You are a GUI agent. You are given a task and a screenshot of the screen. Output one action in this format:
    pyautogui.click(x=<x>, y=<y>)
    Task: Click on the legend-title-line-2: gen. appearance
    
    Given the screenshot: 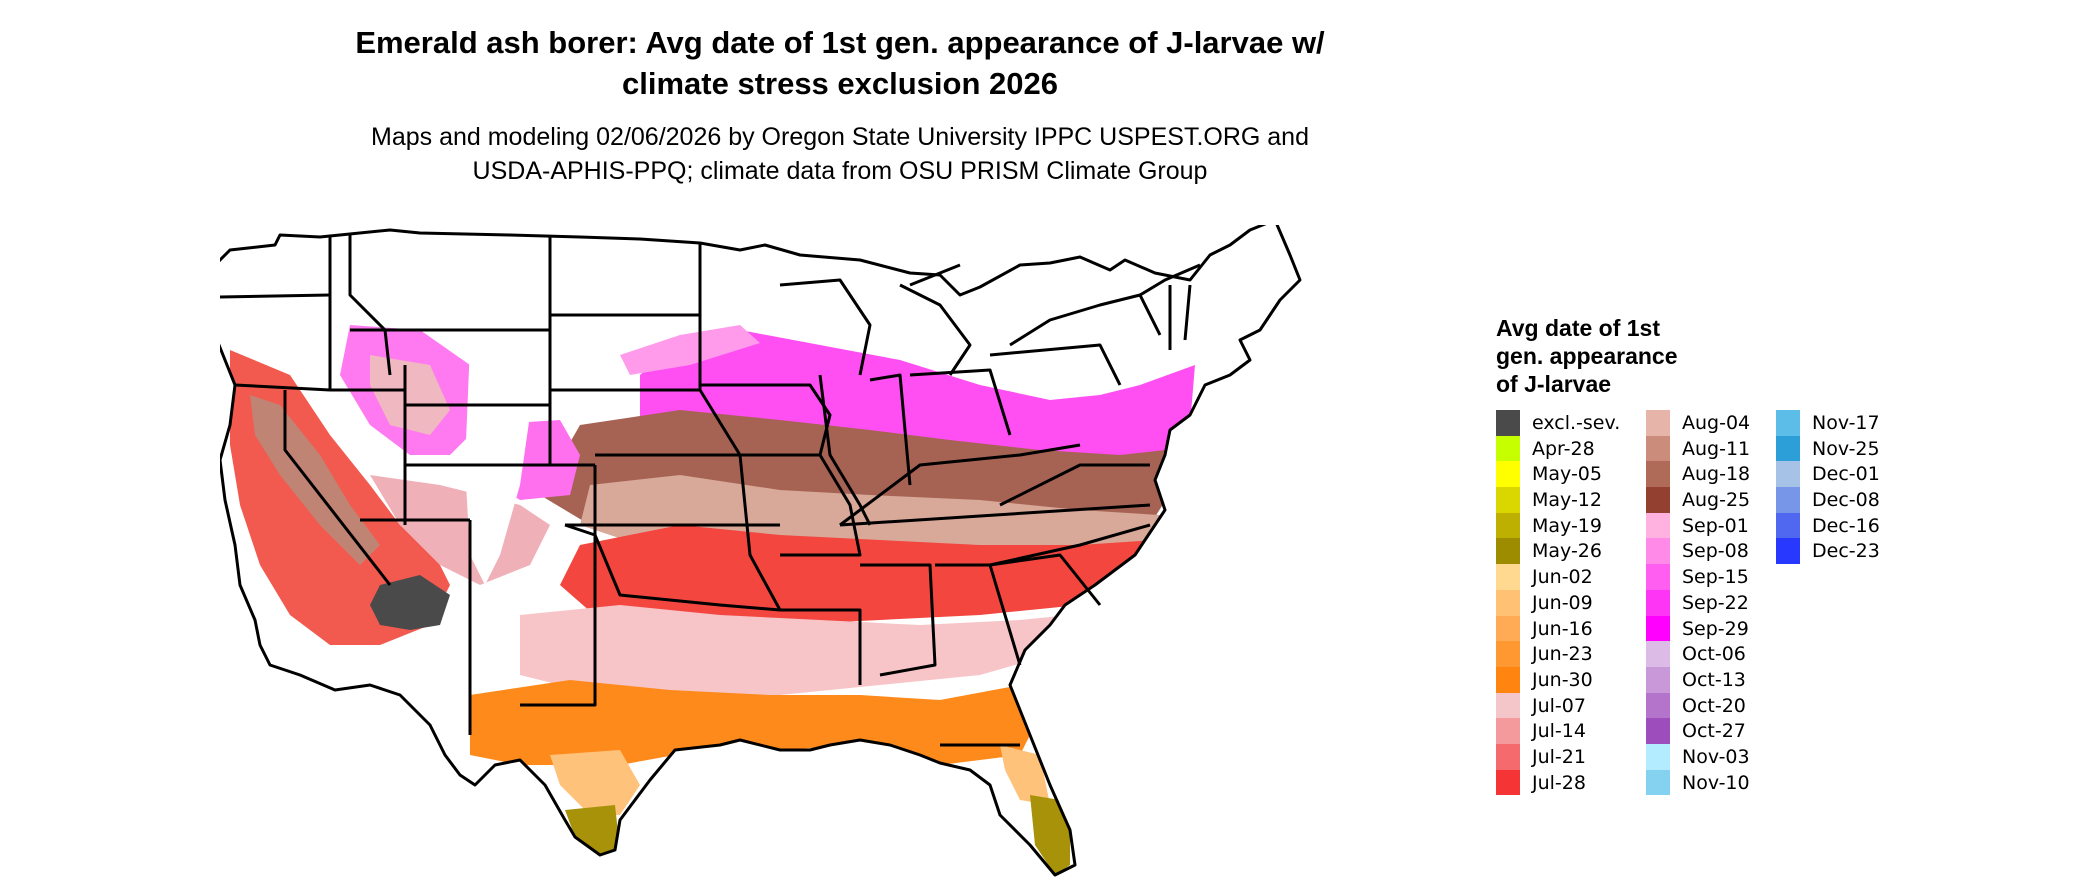 What is the action you would take?
    pyautogui.click(x=1587, y=356)
    